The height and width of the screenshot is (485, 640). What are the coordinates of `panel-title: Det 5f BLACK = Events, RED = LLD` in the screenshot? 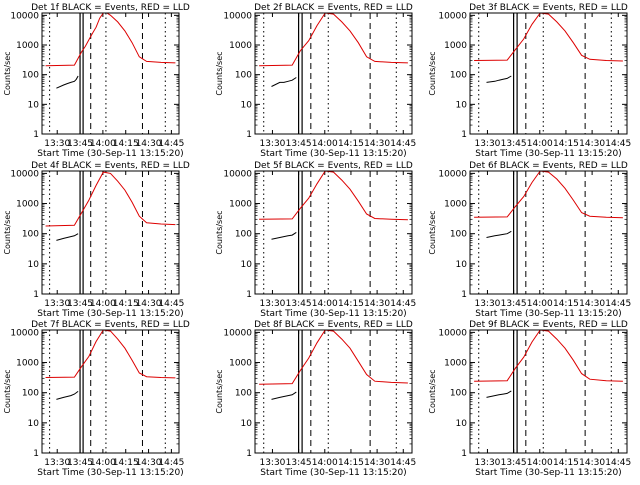 It's located at (333, 166).